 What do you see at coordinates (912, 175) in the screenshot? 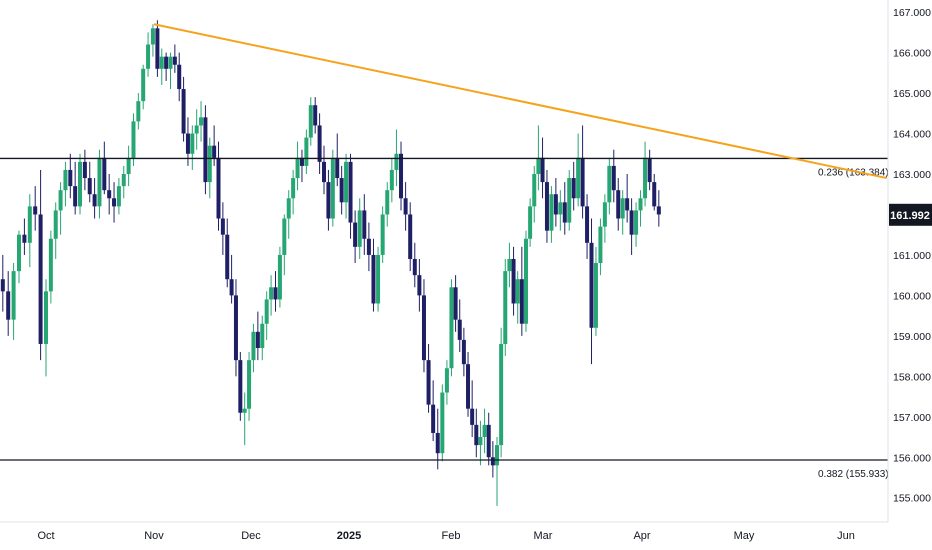
I see `price-tick-label: 163.000` at bounding box center [912, 175].